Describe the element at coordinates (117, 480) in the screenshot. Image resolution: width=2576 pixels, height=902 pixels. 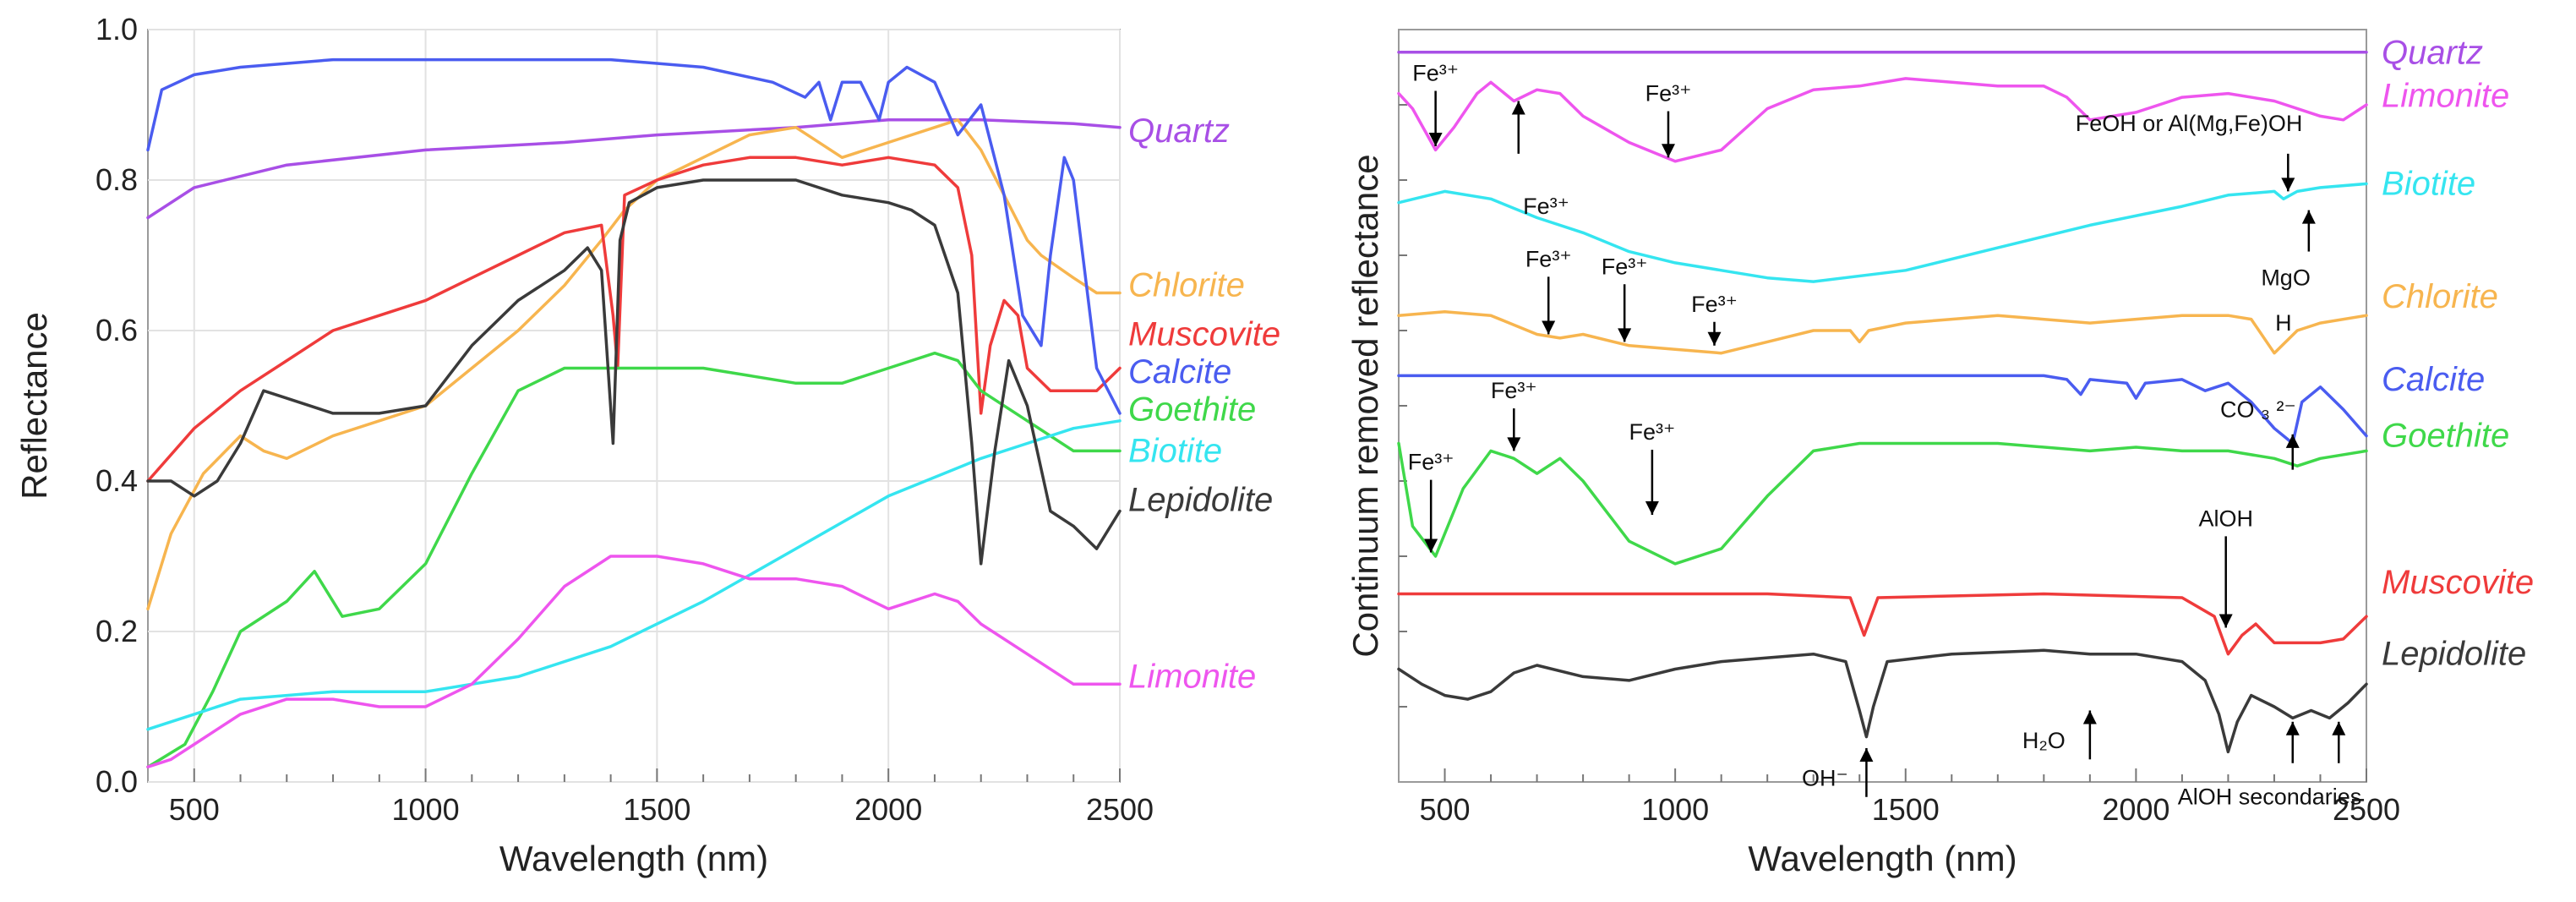
I see `y-tick-label: 0.4` at that location.